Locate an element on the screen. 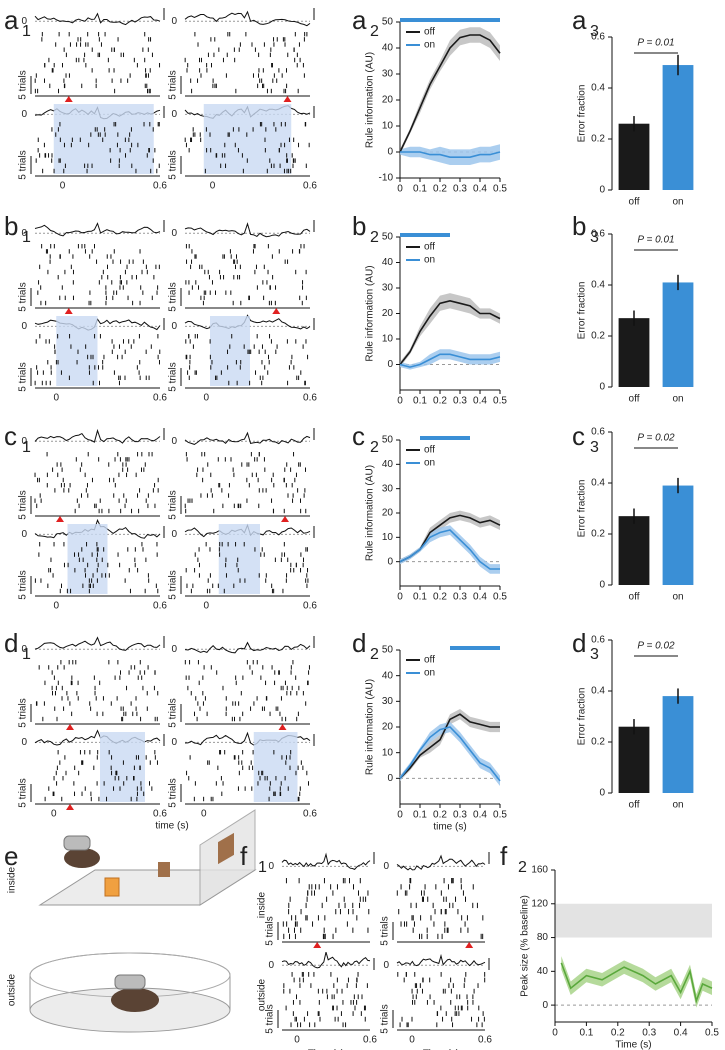 The width and height of the screenshot is (725, 1050). y-axis-label: Peak size (% baseline) is located at coordinates (525, 946).